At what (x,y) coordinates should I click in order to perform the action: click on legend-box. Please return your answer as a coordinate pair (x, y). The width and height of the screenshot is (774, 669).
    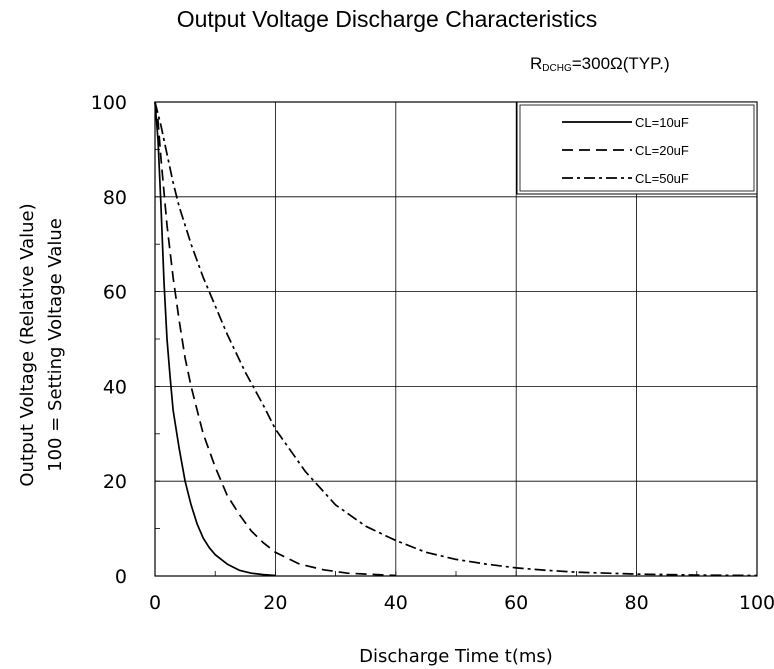
    Looking at the image, I should click on (637, 148).